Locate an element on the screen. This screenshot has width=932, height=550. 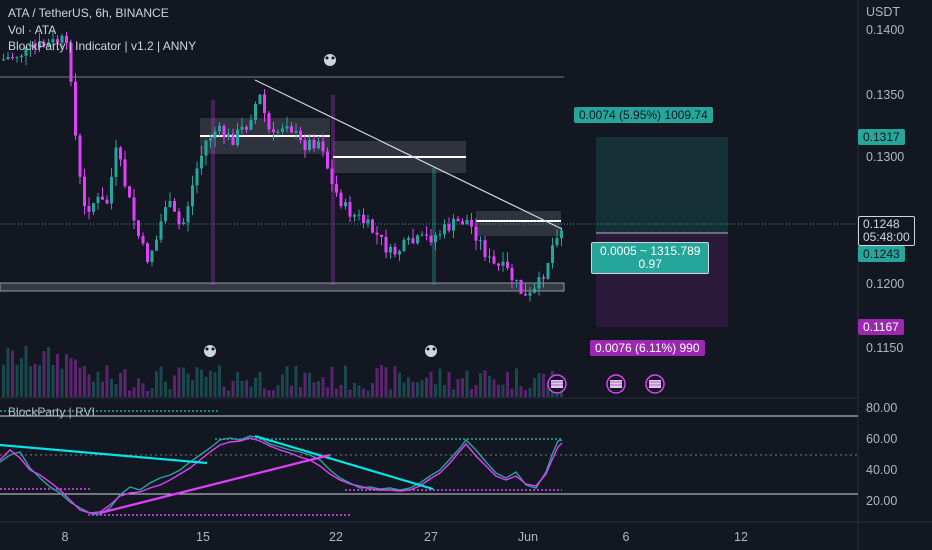
stop-label: 0.0076 (6.11%) 990 is located at coordinates (647, 348).